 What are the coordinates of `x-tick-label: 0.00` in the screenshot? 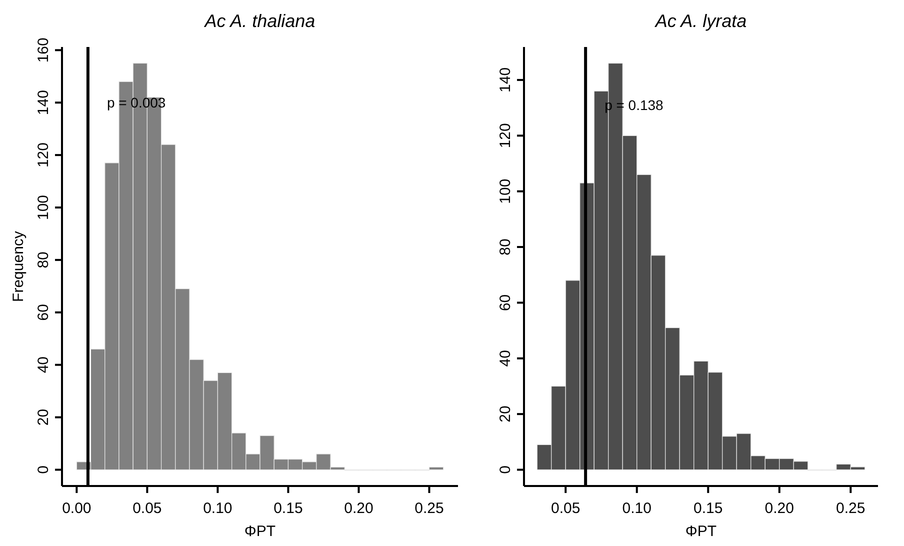 It's located at (77, 508).